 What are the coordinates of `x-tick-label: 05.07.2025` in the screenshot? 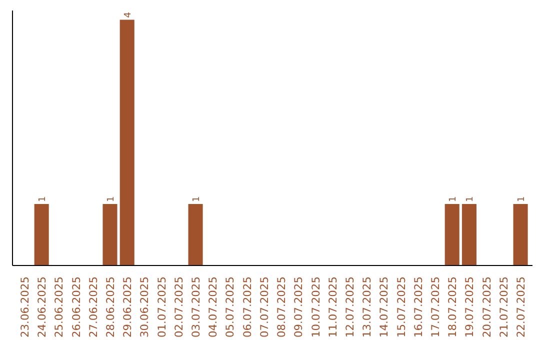 It's located at (230, 307).